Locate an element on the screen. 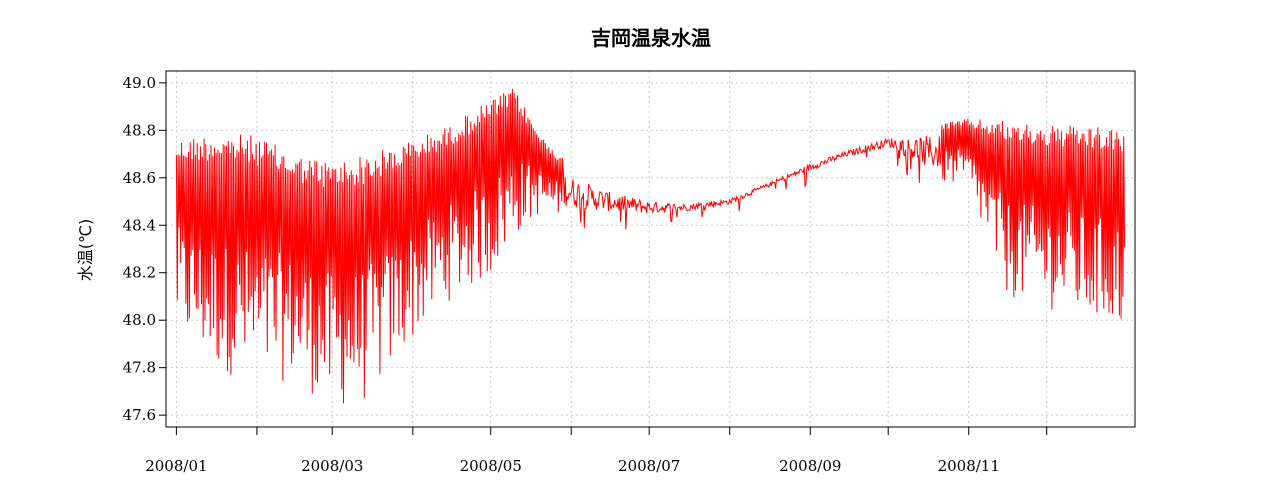  x-tick-label: 2008/09 is located at coordinates (810, 466).